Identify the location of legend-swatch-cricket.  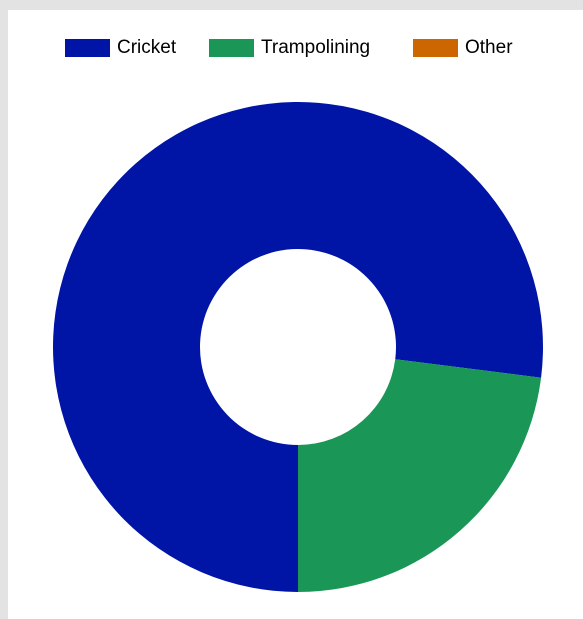
(87, 48).